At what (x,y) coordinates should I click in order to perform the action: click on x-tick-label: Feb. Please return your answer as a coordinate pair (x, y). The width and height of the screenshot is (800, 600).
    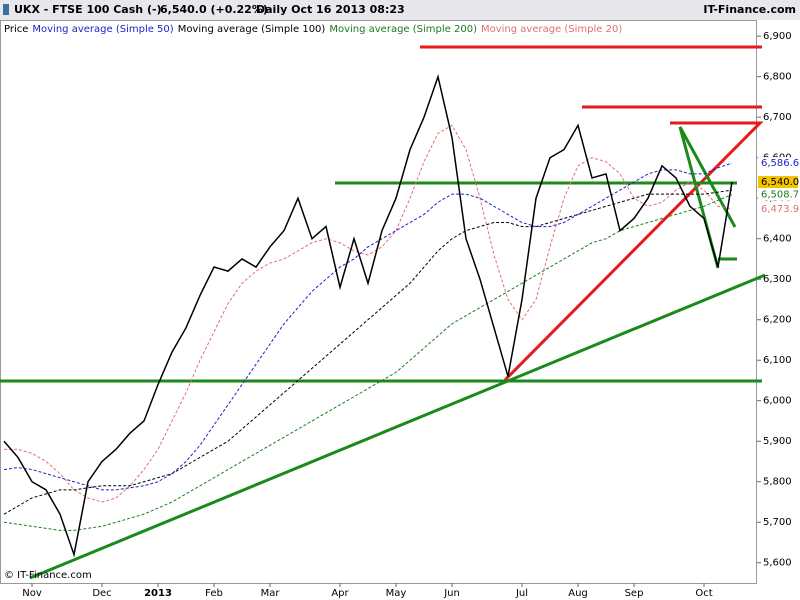
    Looking at the image, I should click on (214, 593).